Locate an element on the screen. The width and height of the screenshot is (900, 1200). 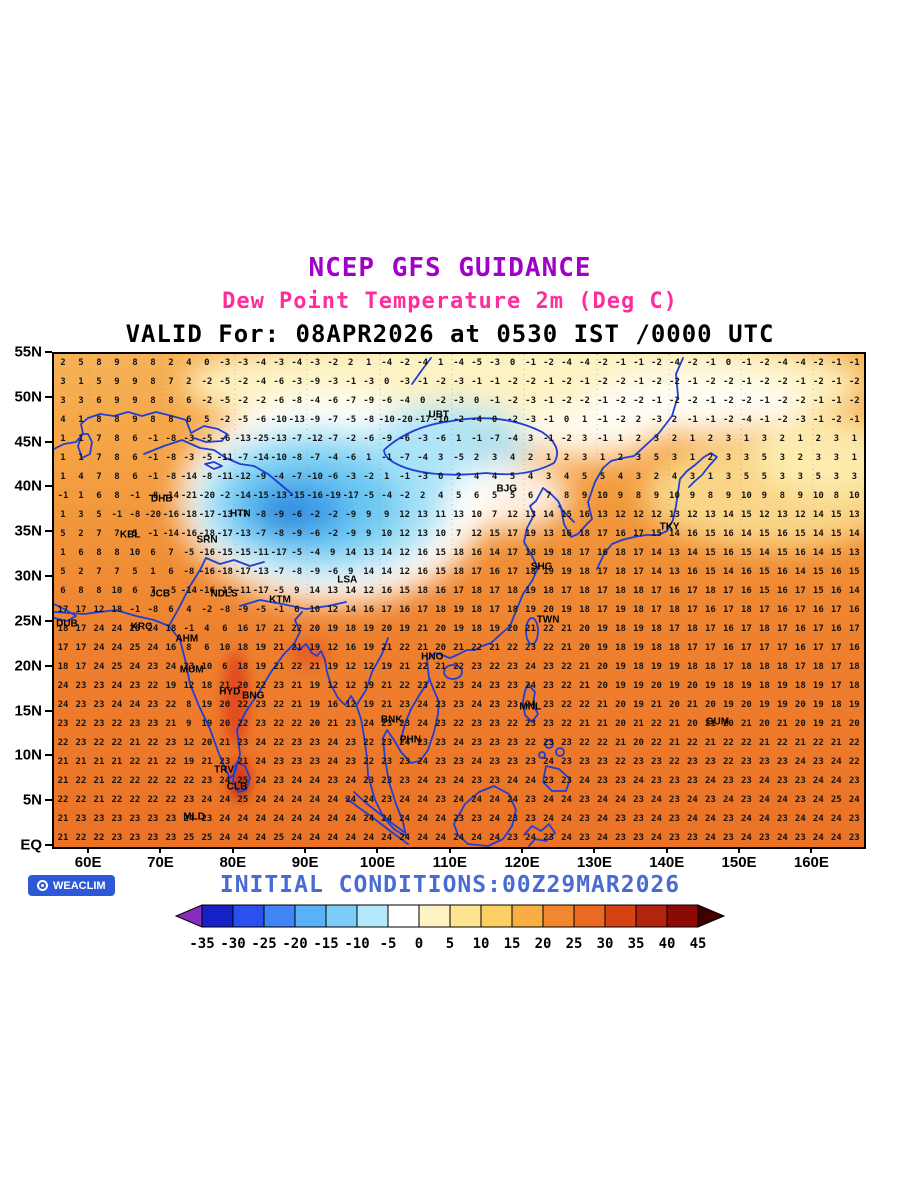
dewpoint-value: -4 is located at coordinates (297, 363).